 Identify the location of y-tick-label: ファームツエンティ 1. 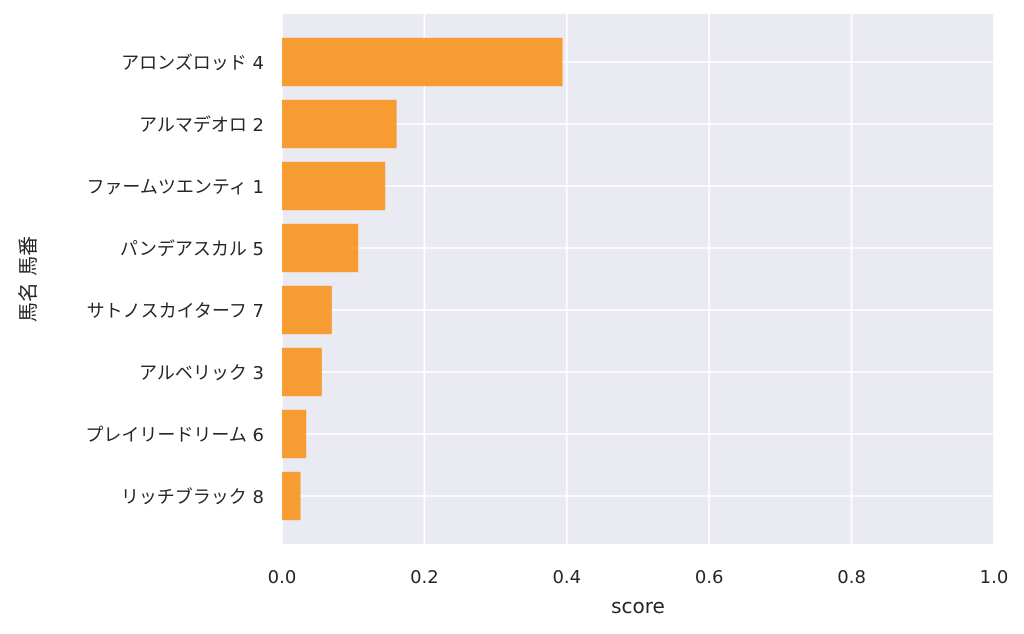
(175, 187).